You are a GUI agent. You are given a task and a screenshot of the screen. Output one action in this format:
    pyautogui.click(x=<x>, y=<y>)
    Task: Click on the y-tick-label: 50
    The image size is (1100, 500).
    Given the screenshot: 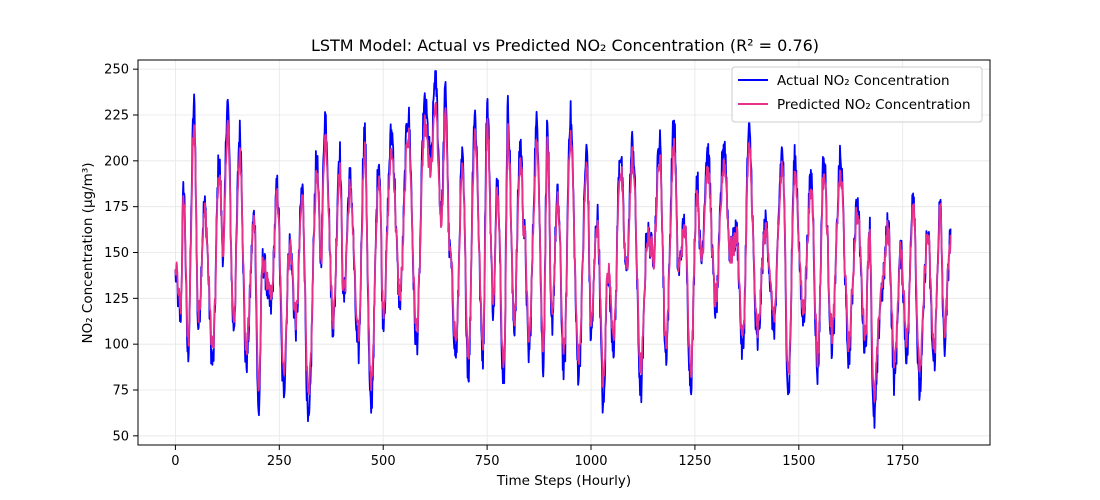 What is the action you would take?
    pyautogui.click(x=120, y=436)
    